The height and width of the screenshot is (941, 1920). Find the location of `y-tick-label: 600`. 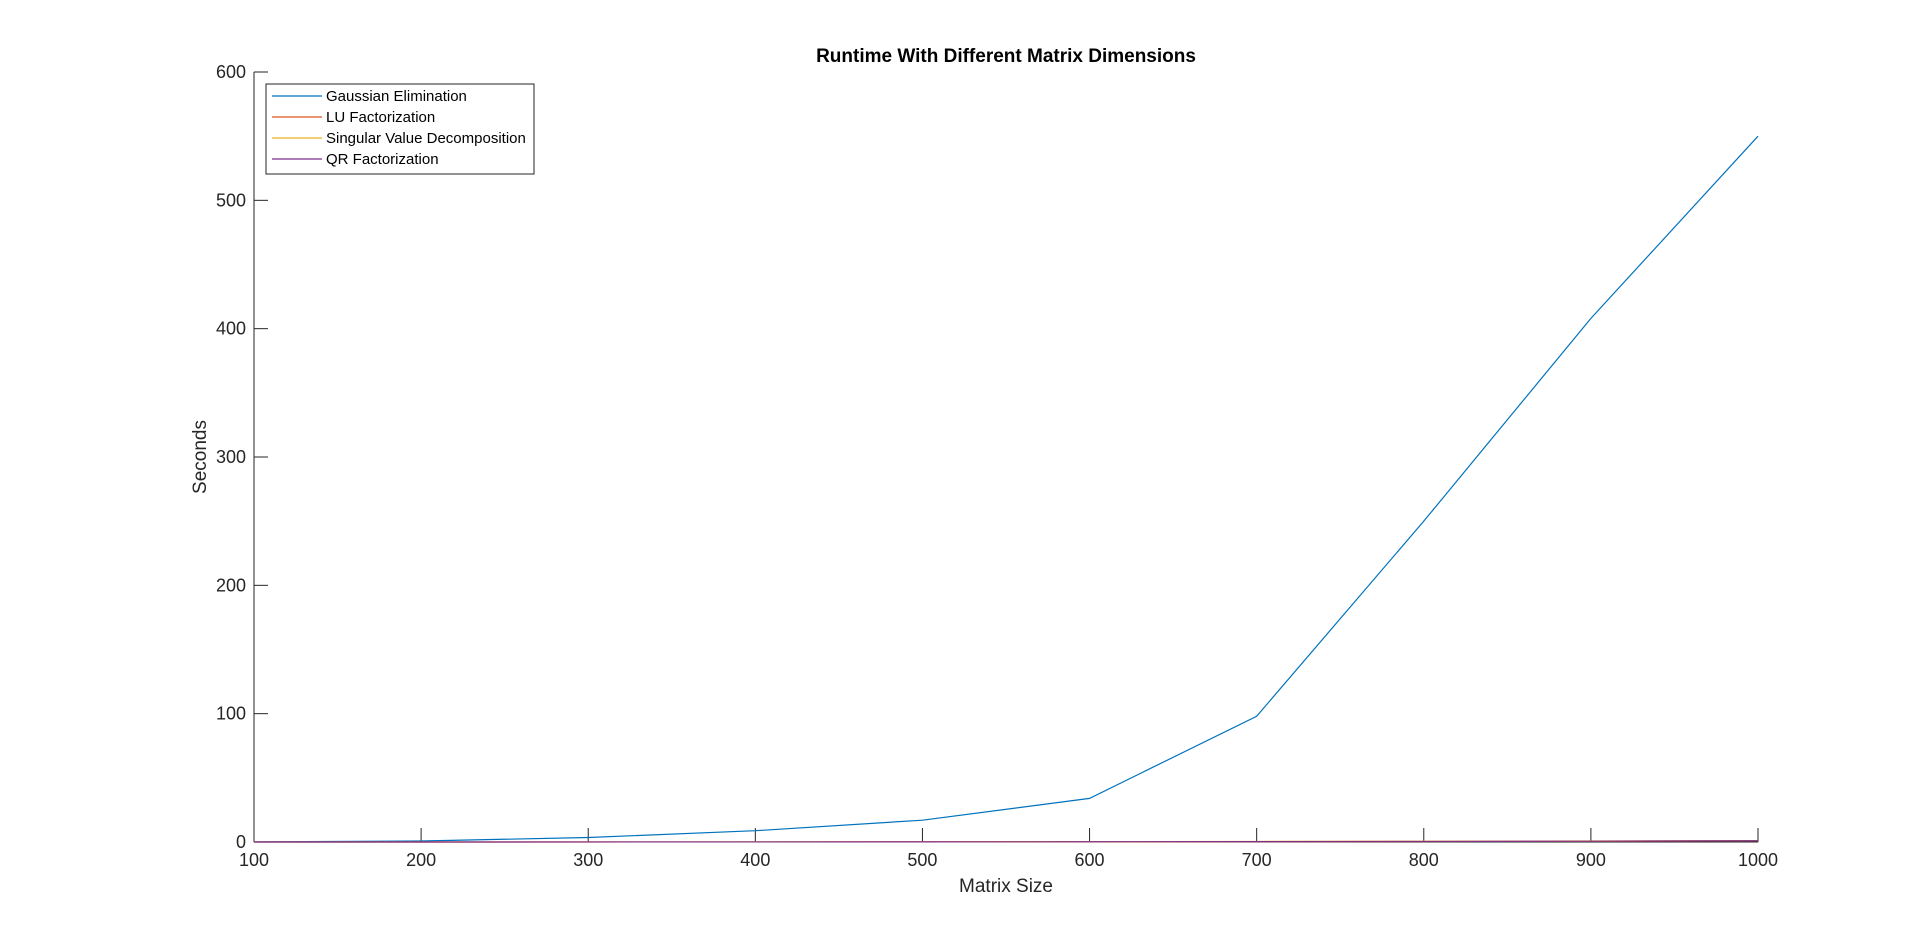

y-tick-label: 600 is located at coordinates (231, 72).